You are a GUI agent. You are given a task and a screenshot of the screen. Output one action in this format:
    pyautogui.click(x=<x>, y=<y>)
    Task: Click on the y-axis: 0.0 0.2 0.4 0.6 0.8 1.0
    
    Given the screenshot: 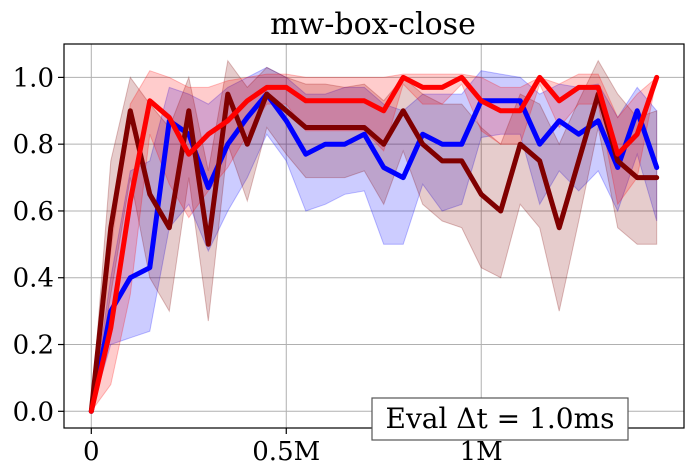 What is the action you would take?
    pyautogui.click(x=38, y=245)
    